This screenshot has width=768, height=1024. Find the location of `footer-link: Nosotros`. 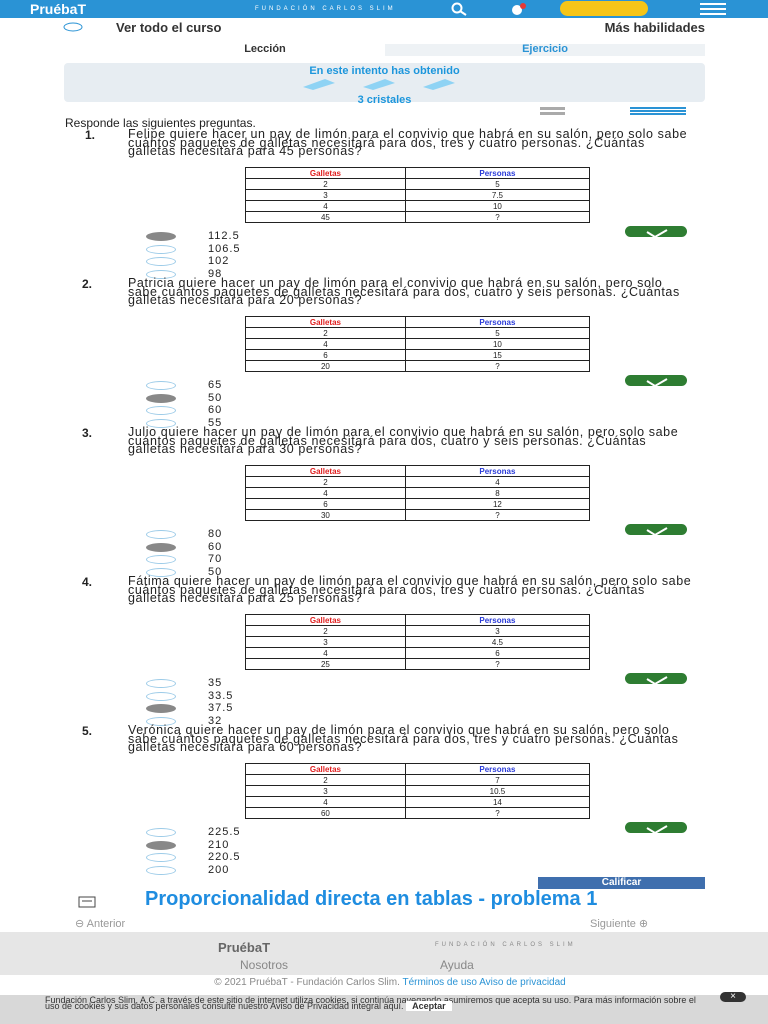

footer-link: Nosotros is located at coordinates (264, 965).